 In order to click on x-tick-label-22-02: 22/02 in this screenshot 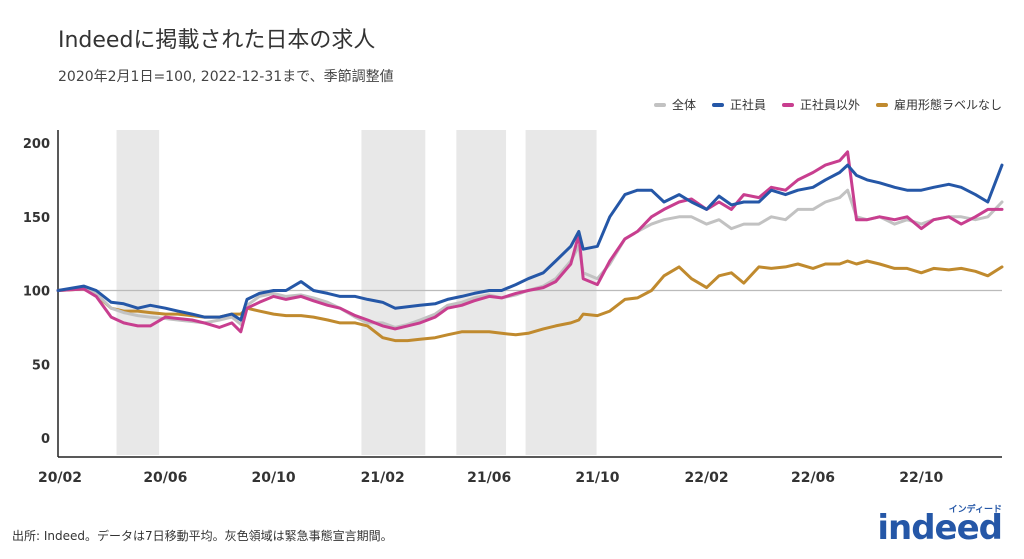, I will do `click(707, 478)`.